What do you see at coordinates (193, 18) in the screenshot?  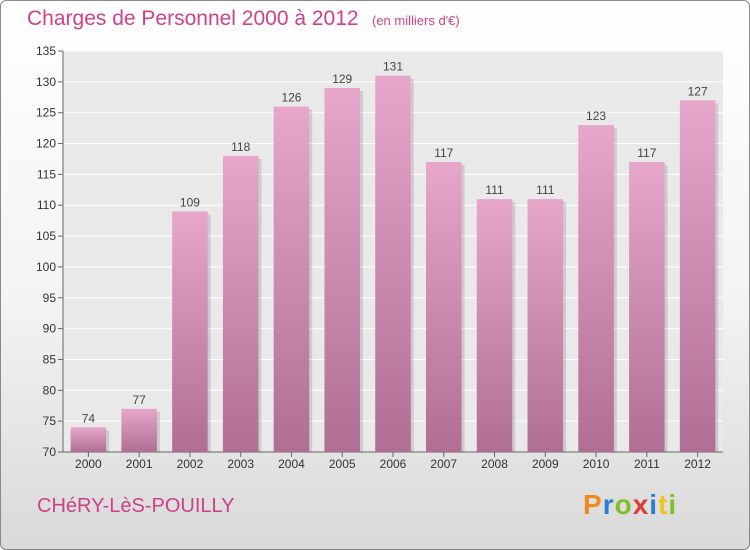 I see `chart-title: Charges de Personnel 2000 à 2012` at bounding box center [193, 18].